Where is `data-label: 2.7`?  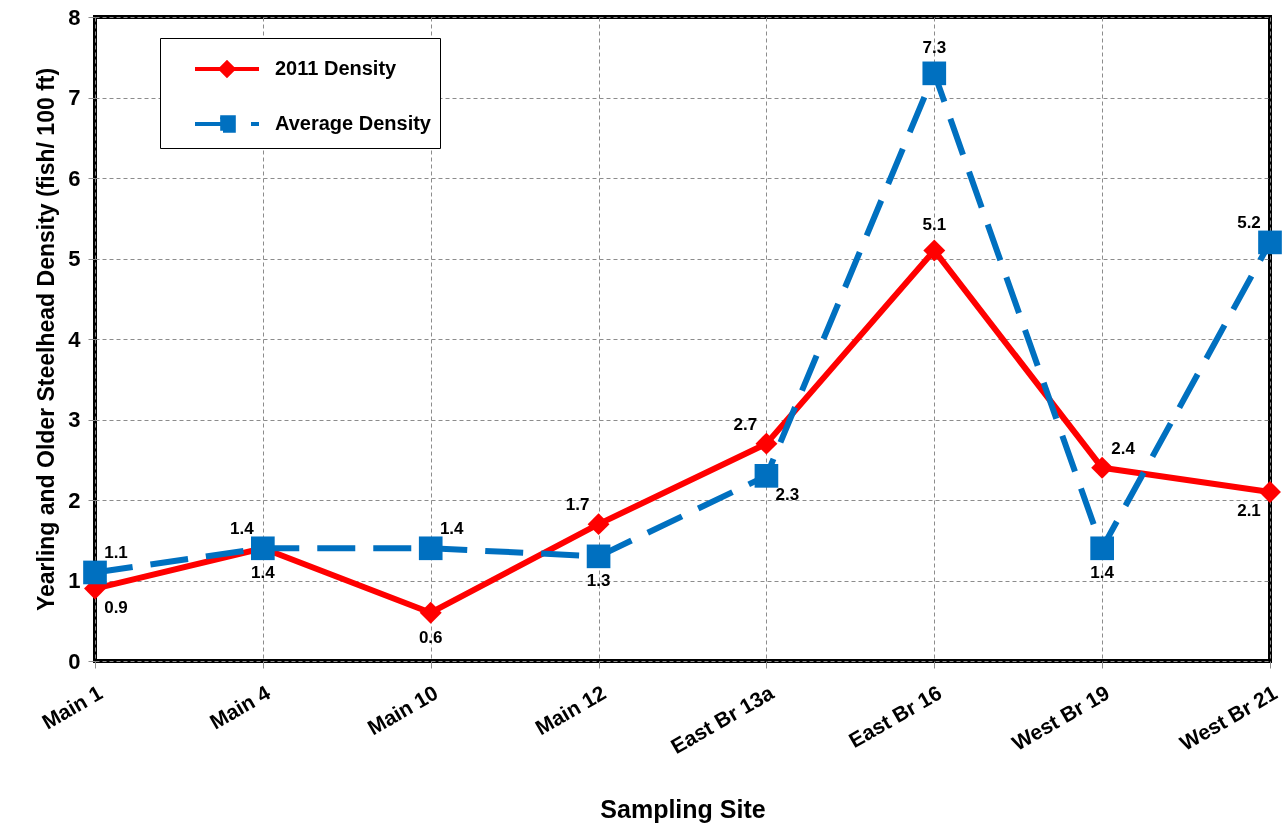 data-label: 2.7 is located at coordinates (745, 424).